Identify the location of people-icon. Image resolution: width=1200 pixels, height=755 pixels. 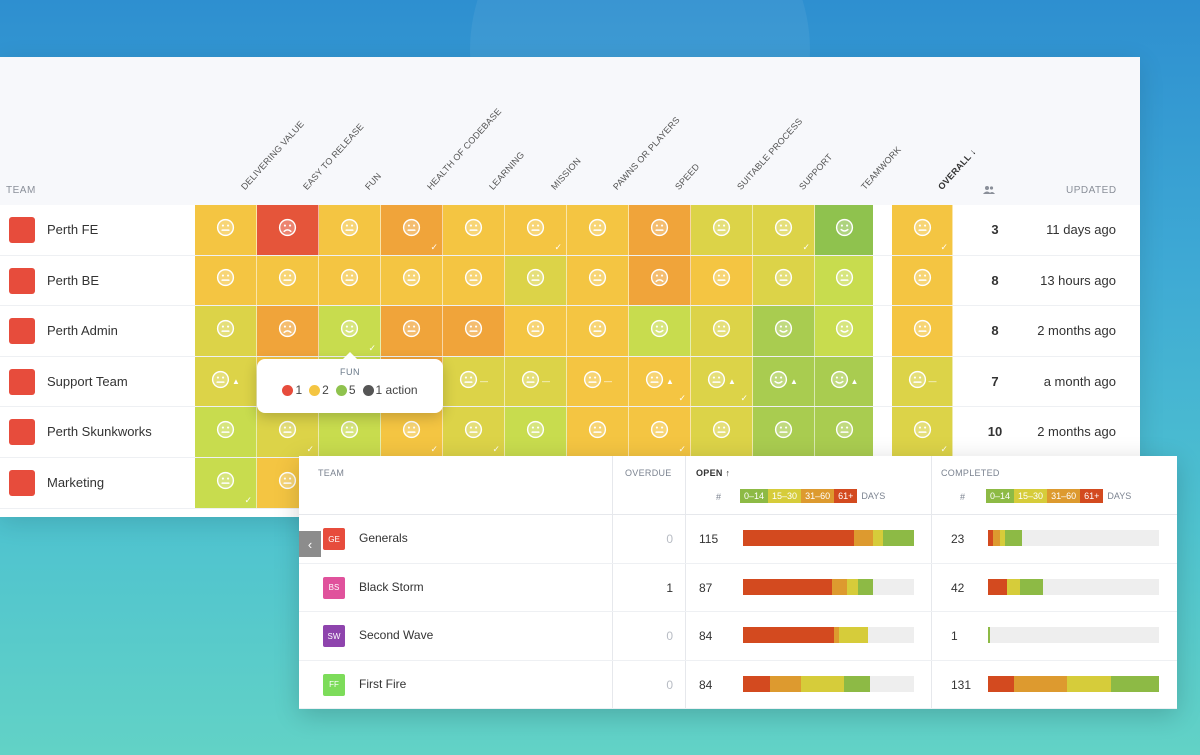
(989, 191).